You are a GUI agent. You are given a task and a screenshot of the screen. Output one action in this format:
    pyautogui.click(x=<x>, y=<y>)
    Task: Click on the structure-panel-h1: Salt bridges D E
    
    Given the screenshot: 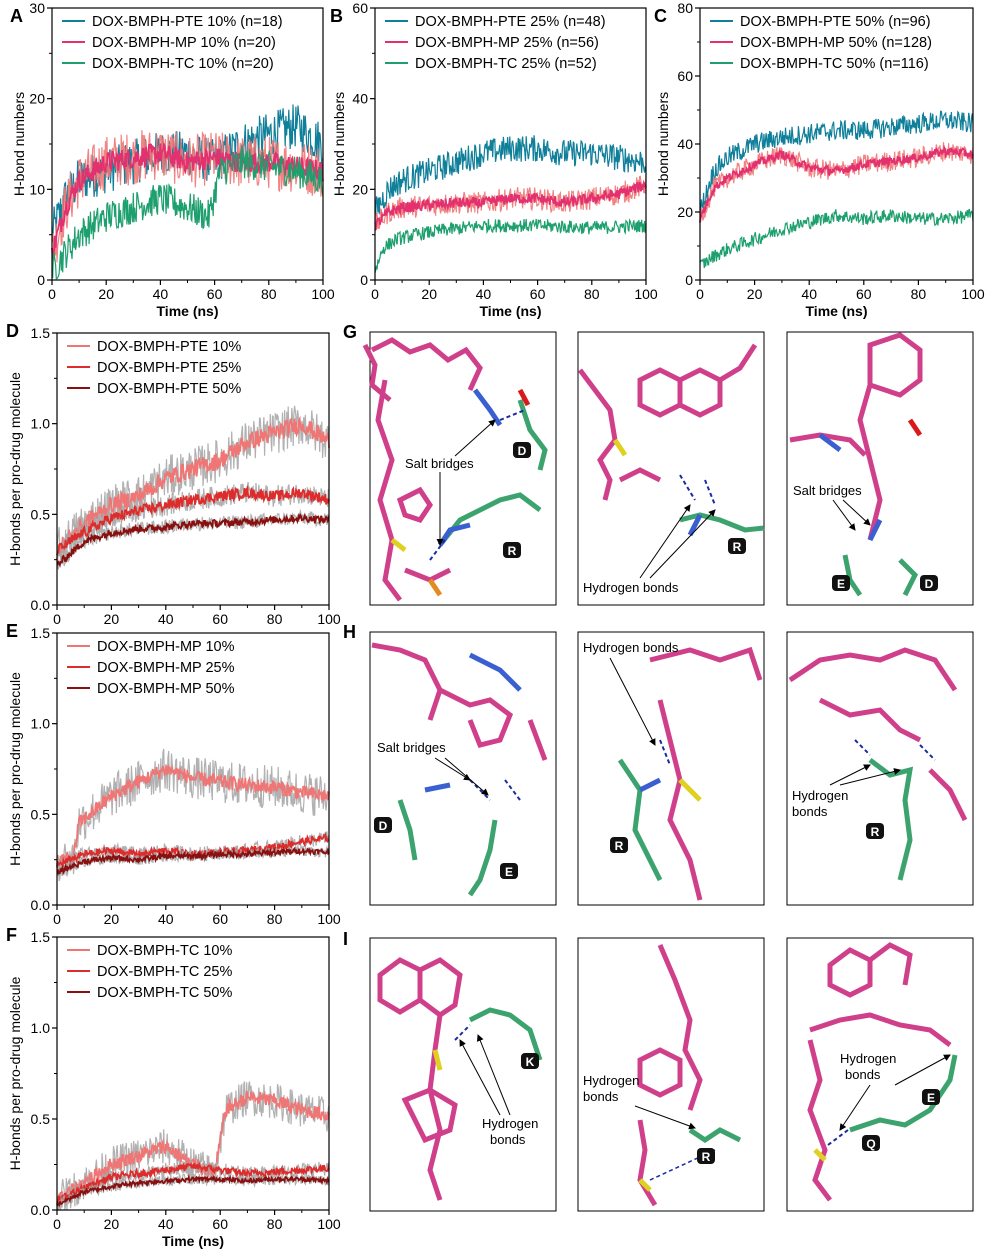 What is the action you would take?
    pyautogui.click(x=463, y=768)
    